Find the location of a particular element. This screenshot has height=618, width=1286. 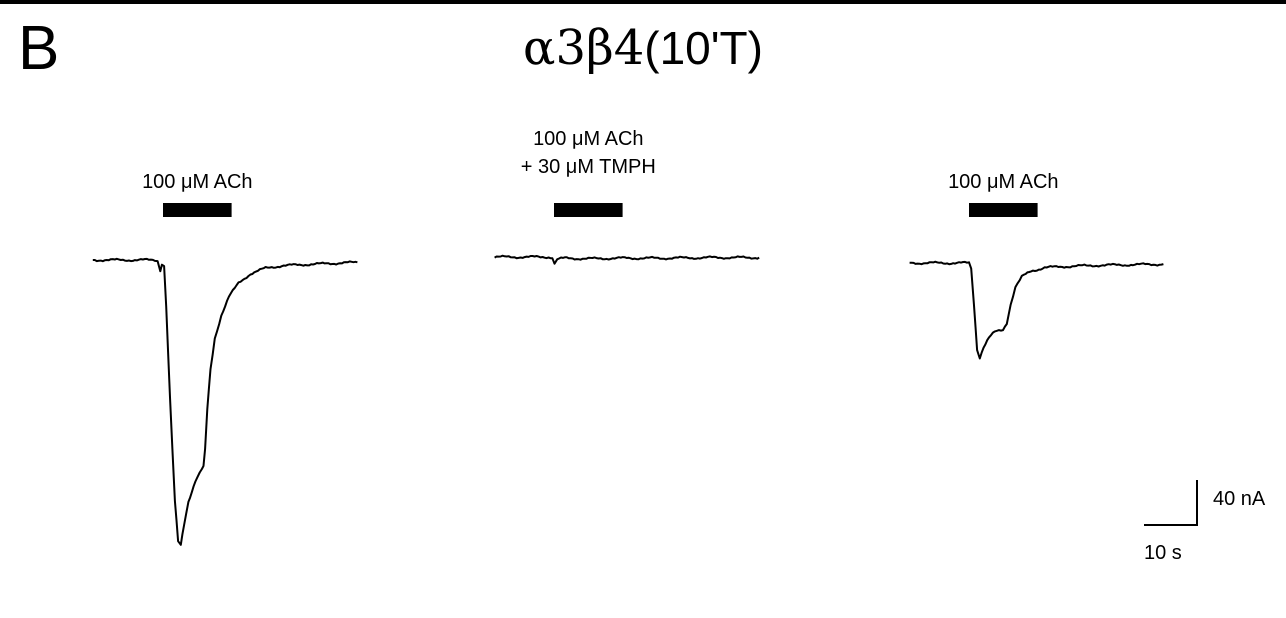

scale-bar: 40 nA 10 s is located at coordinates (1205, 522).